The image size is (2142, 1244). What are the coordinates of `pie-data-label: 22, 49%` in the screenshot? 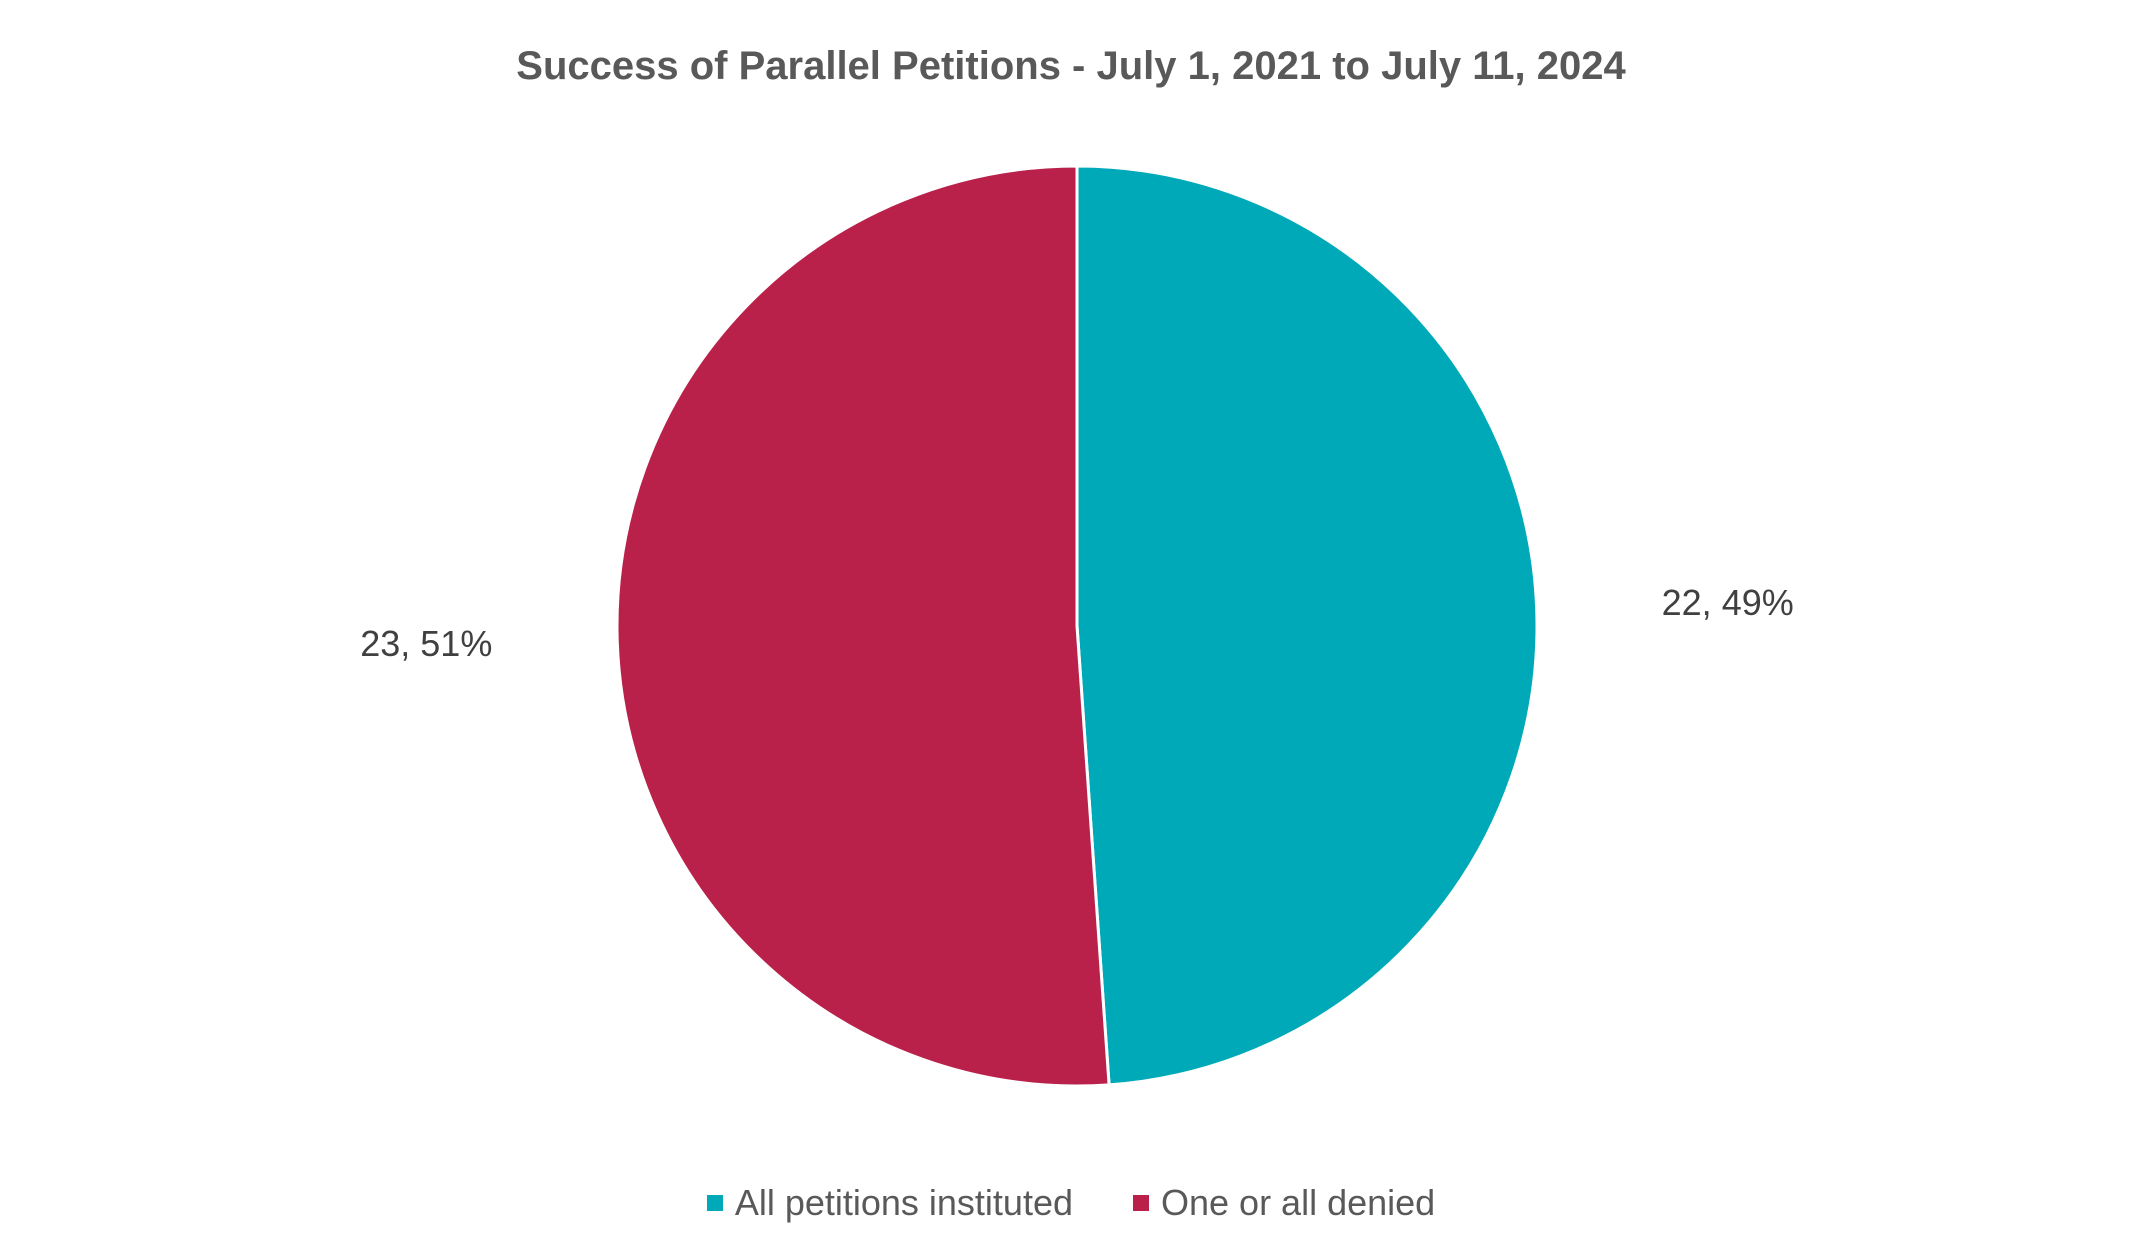 It's located at (1728, 602).